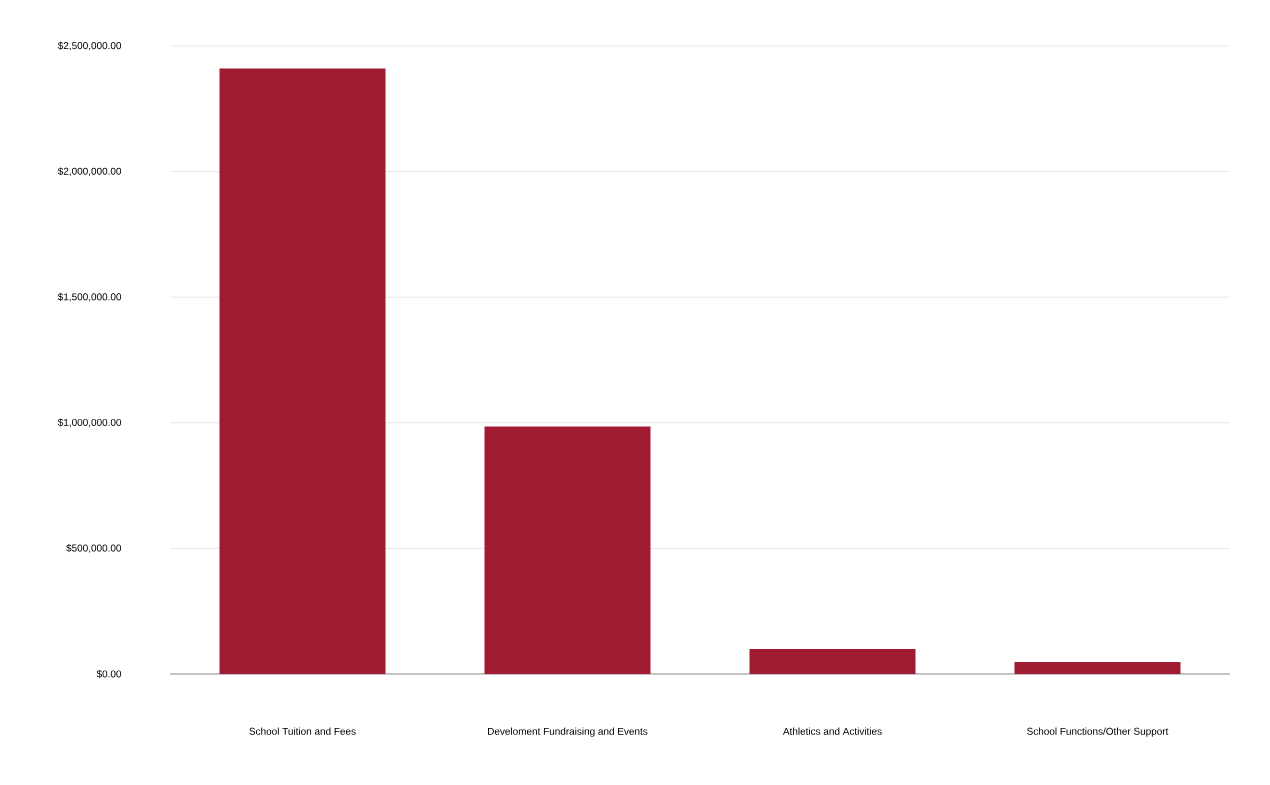 This screenshot has width=1270, height=785. What do you see at coordinates (109, 674) in the screenshot?
I see `y-tick-label: $0.00` at bounding box center [109, 674].